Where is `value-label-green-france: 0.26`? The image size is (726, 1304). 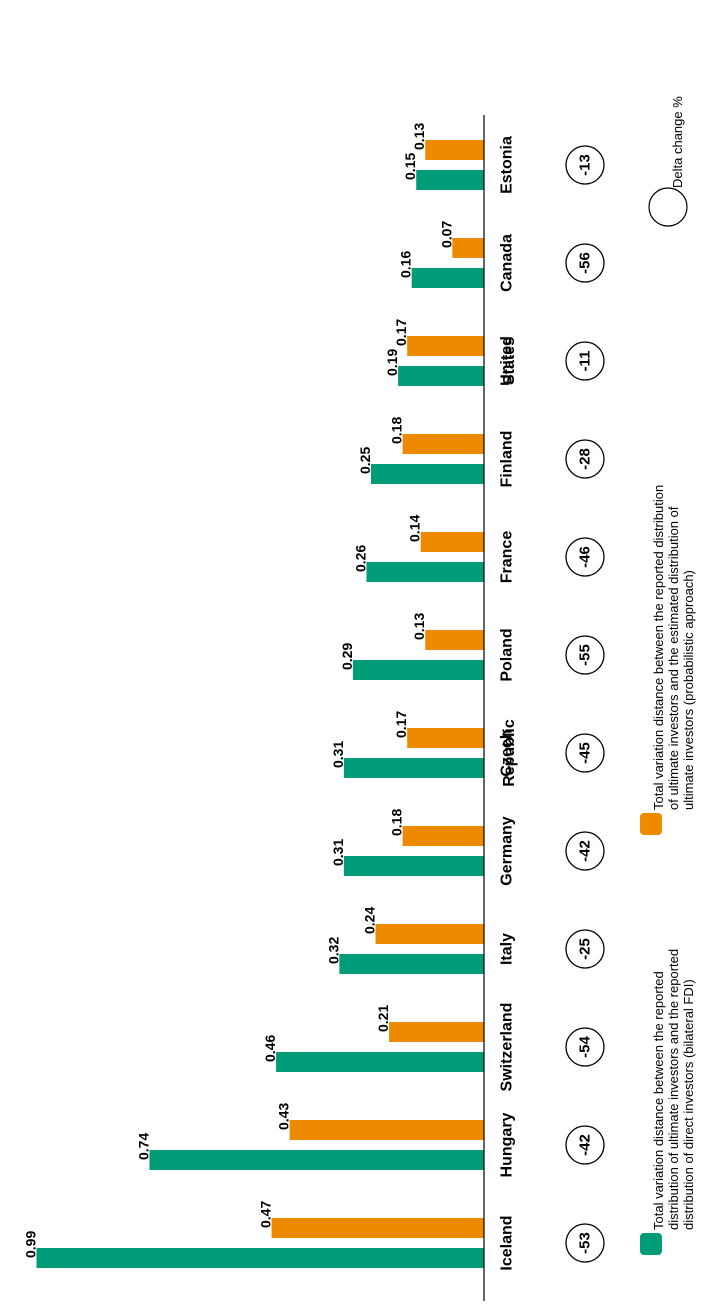
value-label-green-france: 0.26 is located at coordinates (360, 558).